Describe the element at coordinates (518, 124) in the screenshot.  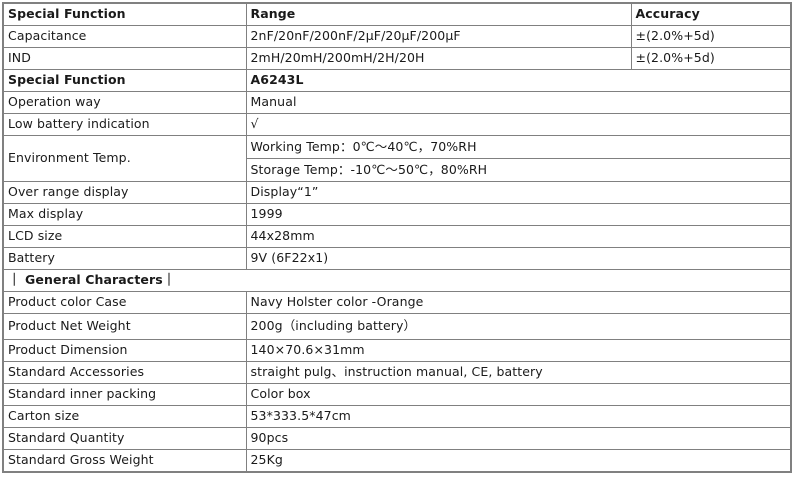
I see `row-value-low-battery-indication: √` at that location.